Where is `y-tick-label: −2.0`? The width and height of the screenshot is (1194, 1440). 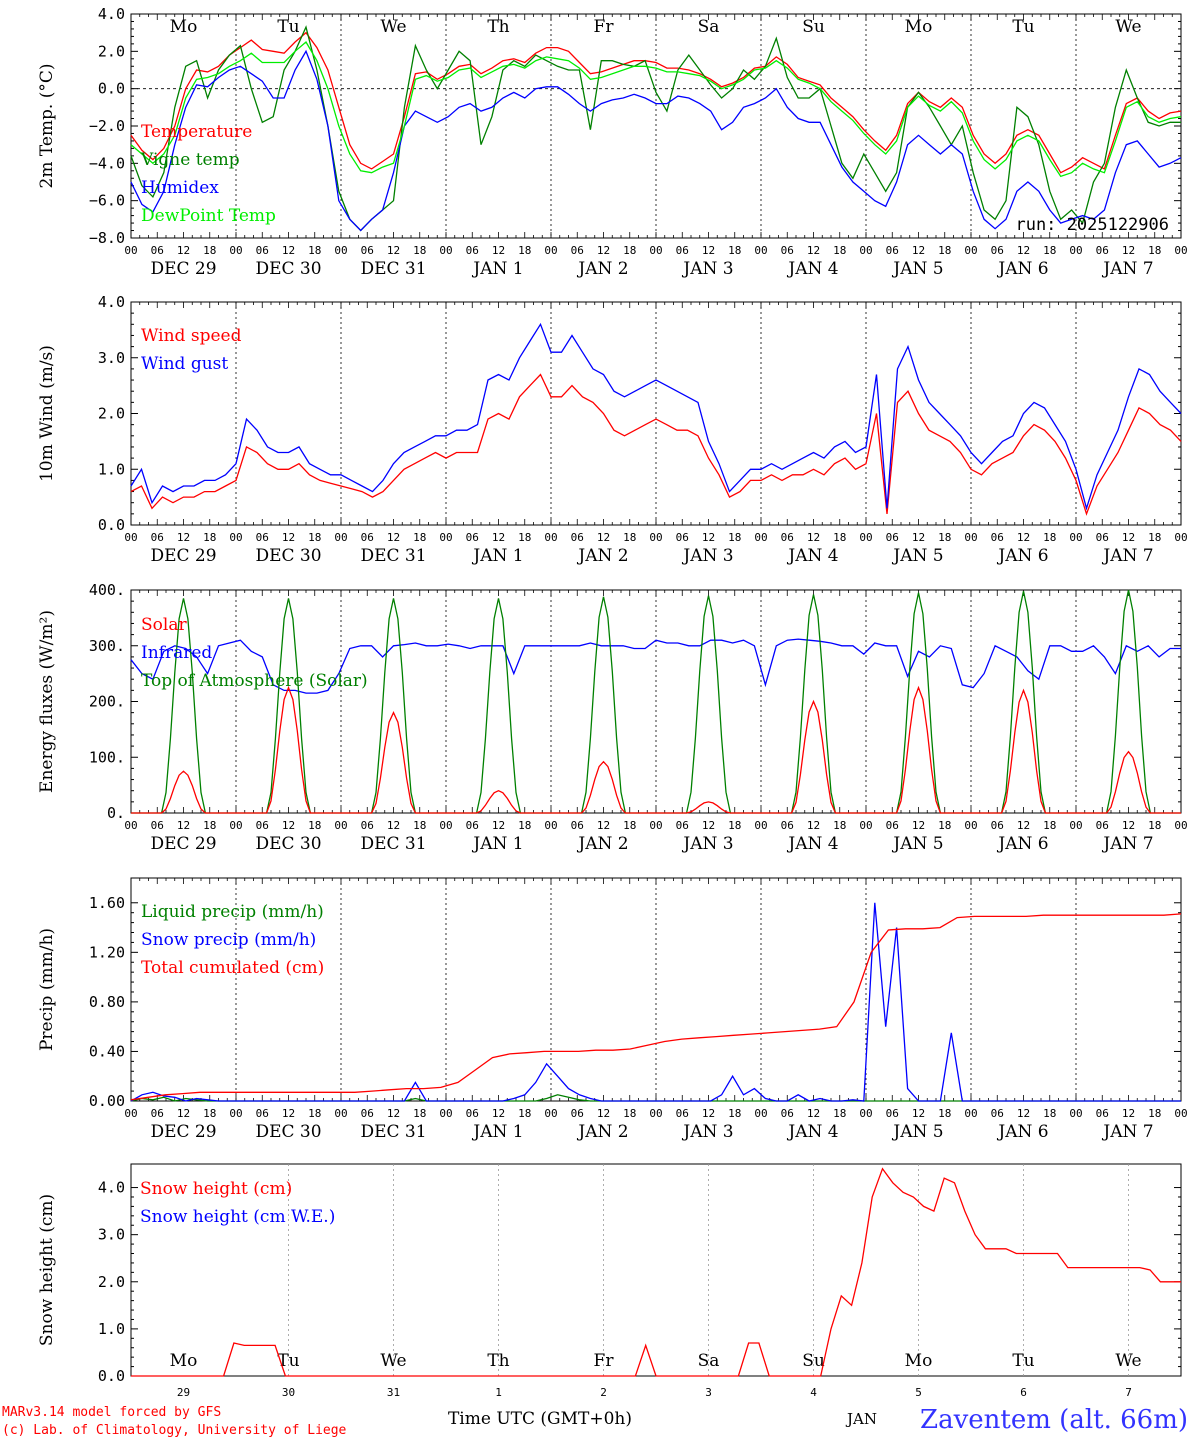 y-tick-label: −2.0 is located at coordinates (107, 126).